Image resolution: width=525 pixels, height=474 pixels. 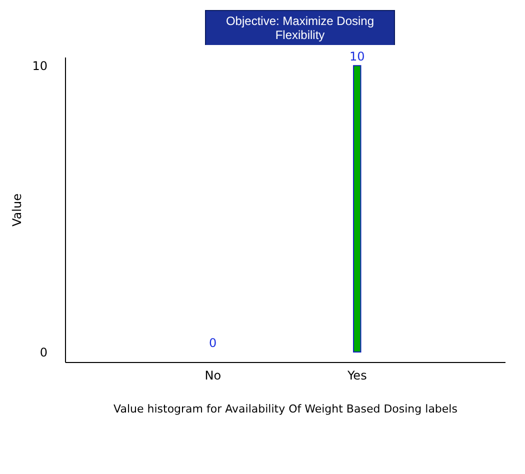 What do you see at coordinates (17, 210) in the screenshot?
I see `y-axis-title: Value` at bounding box center [17, 210].